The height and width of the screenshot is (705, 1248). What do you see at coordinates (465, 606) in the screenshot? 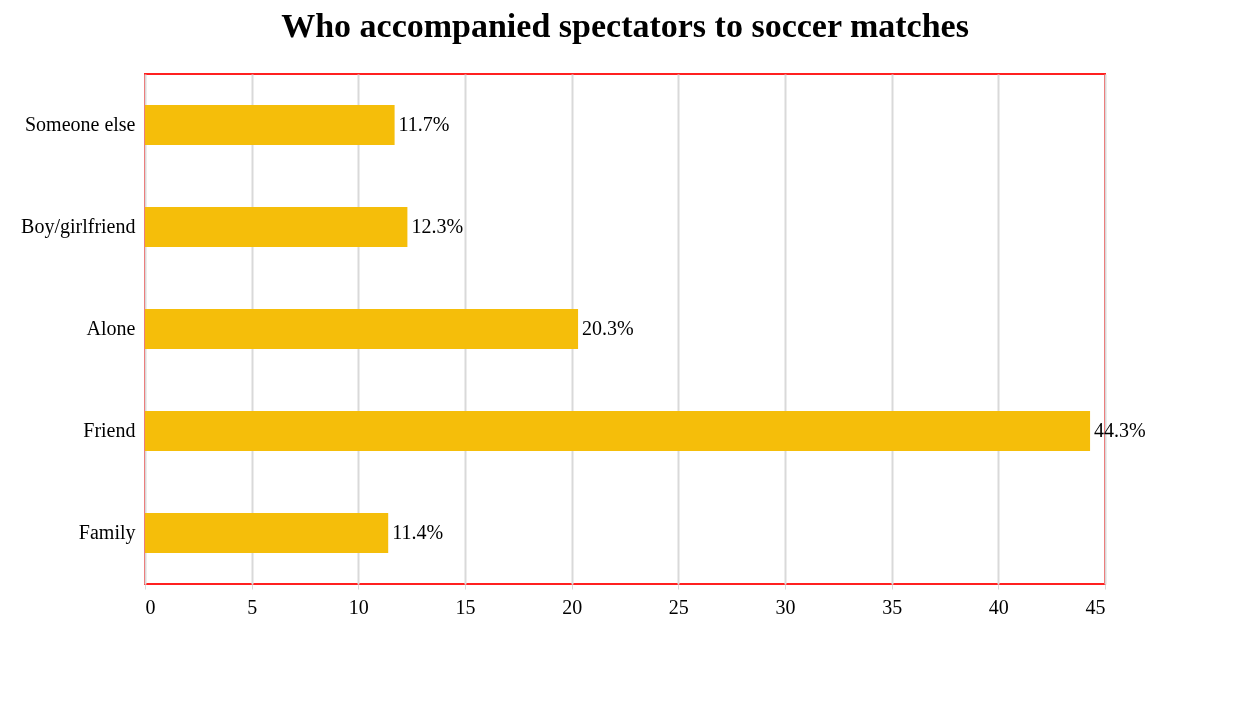
I see `x-tick-label: 15` at bounding box center [465, 606].